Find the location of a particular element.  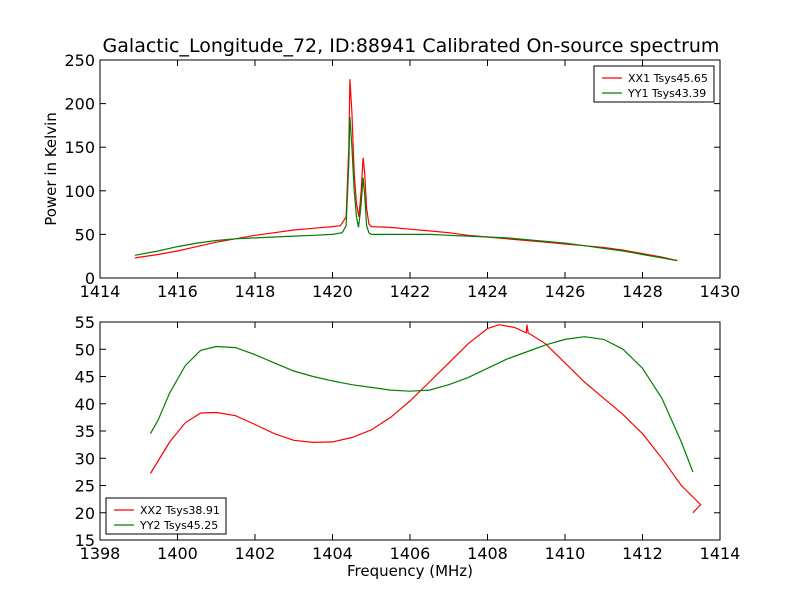

bottom-y-tick-label: 20 is located at coordinates (85, 513).